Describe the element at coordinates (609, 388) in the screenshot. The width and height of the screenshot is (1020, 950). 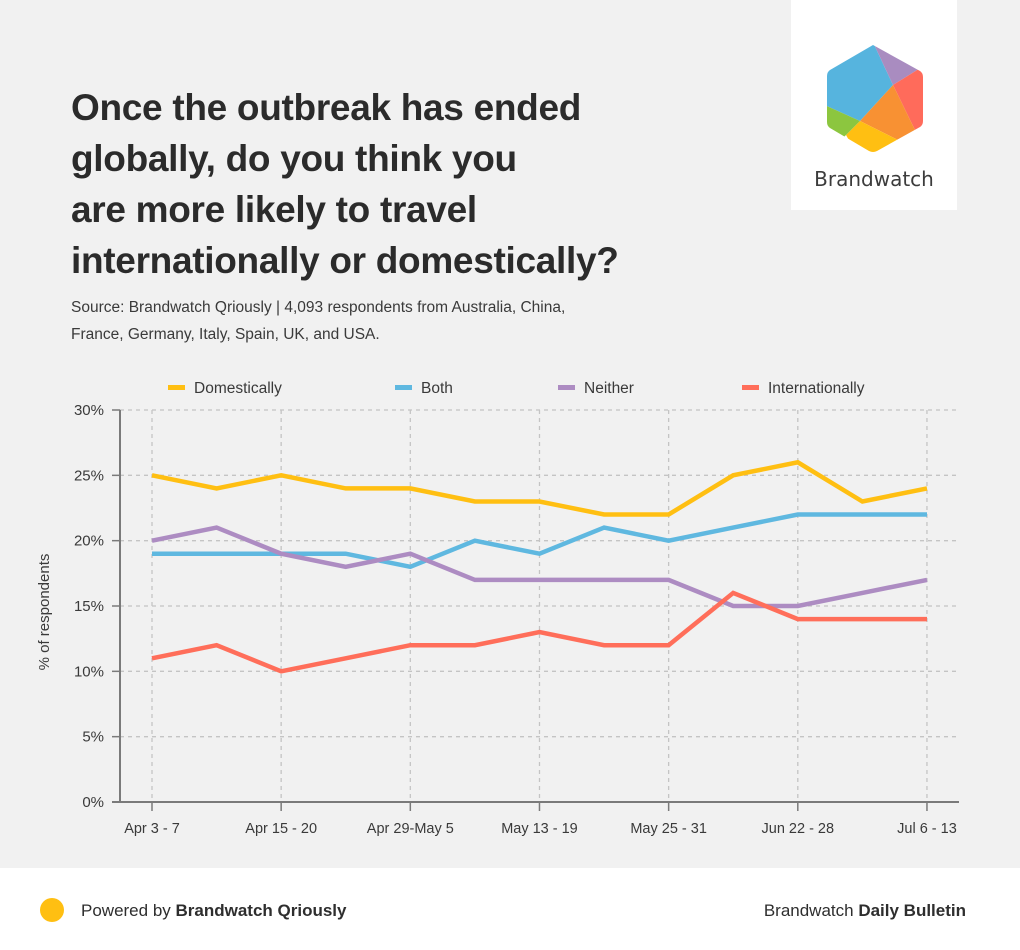
I see `legend-label: Neither` at that location.